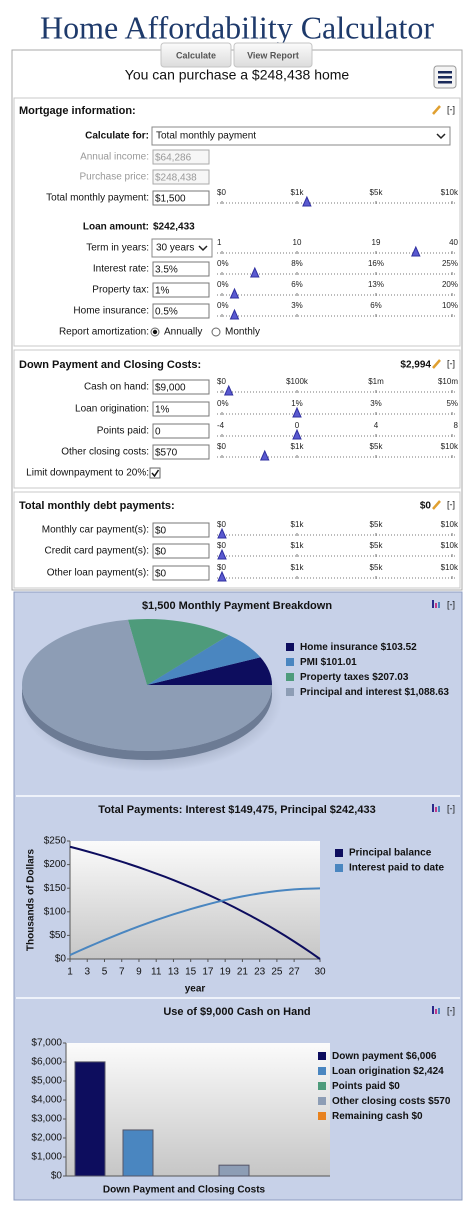 The width and height of the screenshot is (474, 1209). I want to click on slider-tick-label: 1%, so click(297, 403).